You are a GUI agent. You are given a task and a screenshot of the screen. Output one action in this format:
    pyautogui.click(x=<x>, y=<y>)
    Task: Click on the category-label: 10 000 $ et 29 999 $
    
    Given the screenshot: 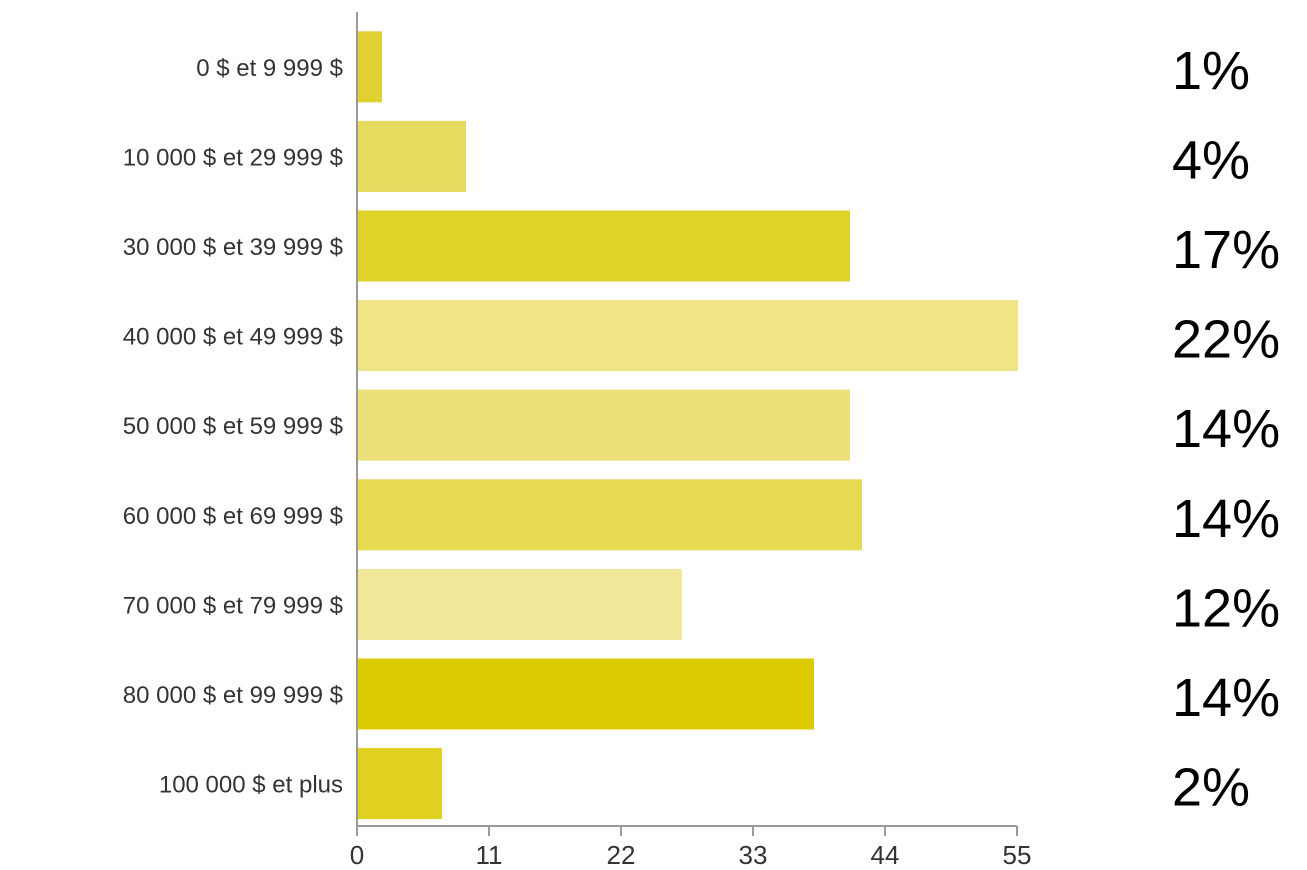 What is the action you would take?
    pyautogui.click(x=233, y=157)
    